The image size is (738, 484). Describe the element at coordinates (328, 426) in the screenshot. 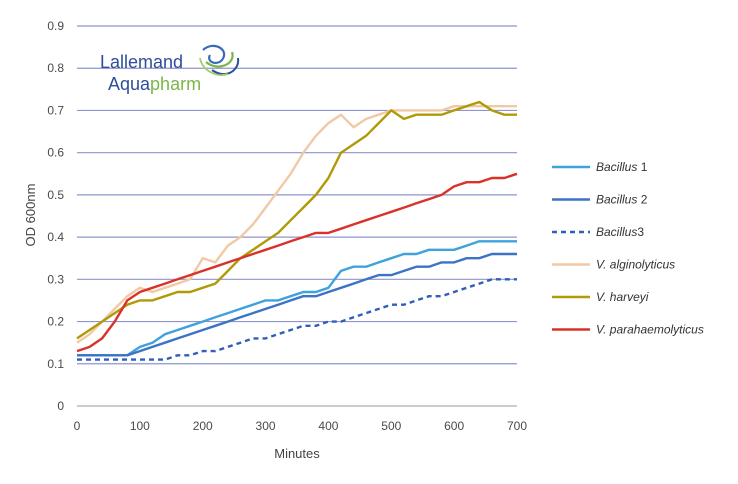

I see `x-tick-label: 400` at that location.